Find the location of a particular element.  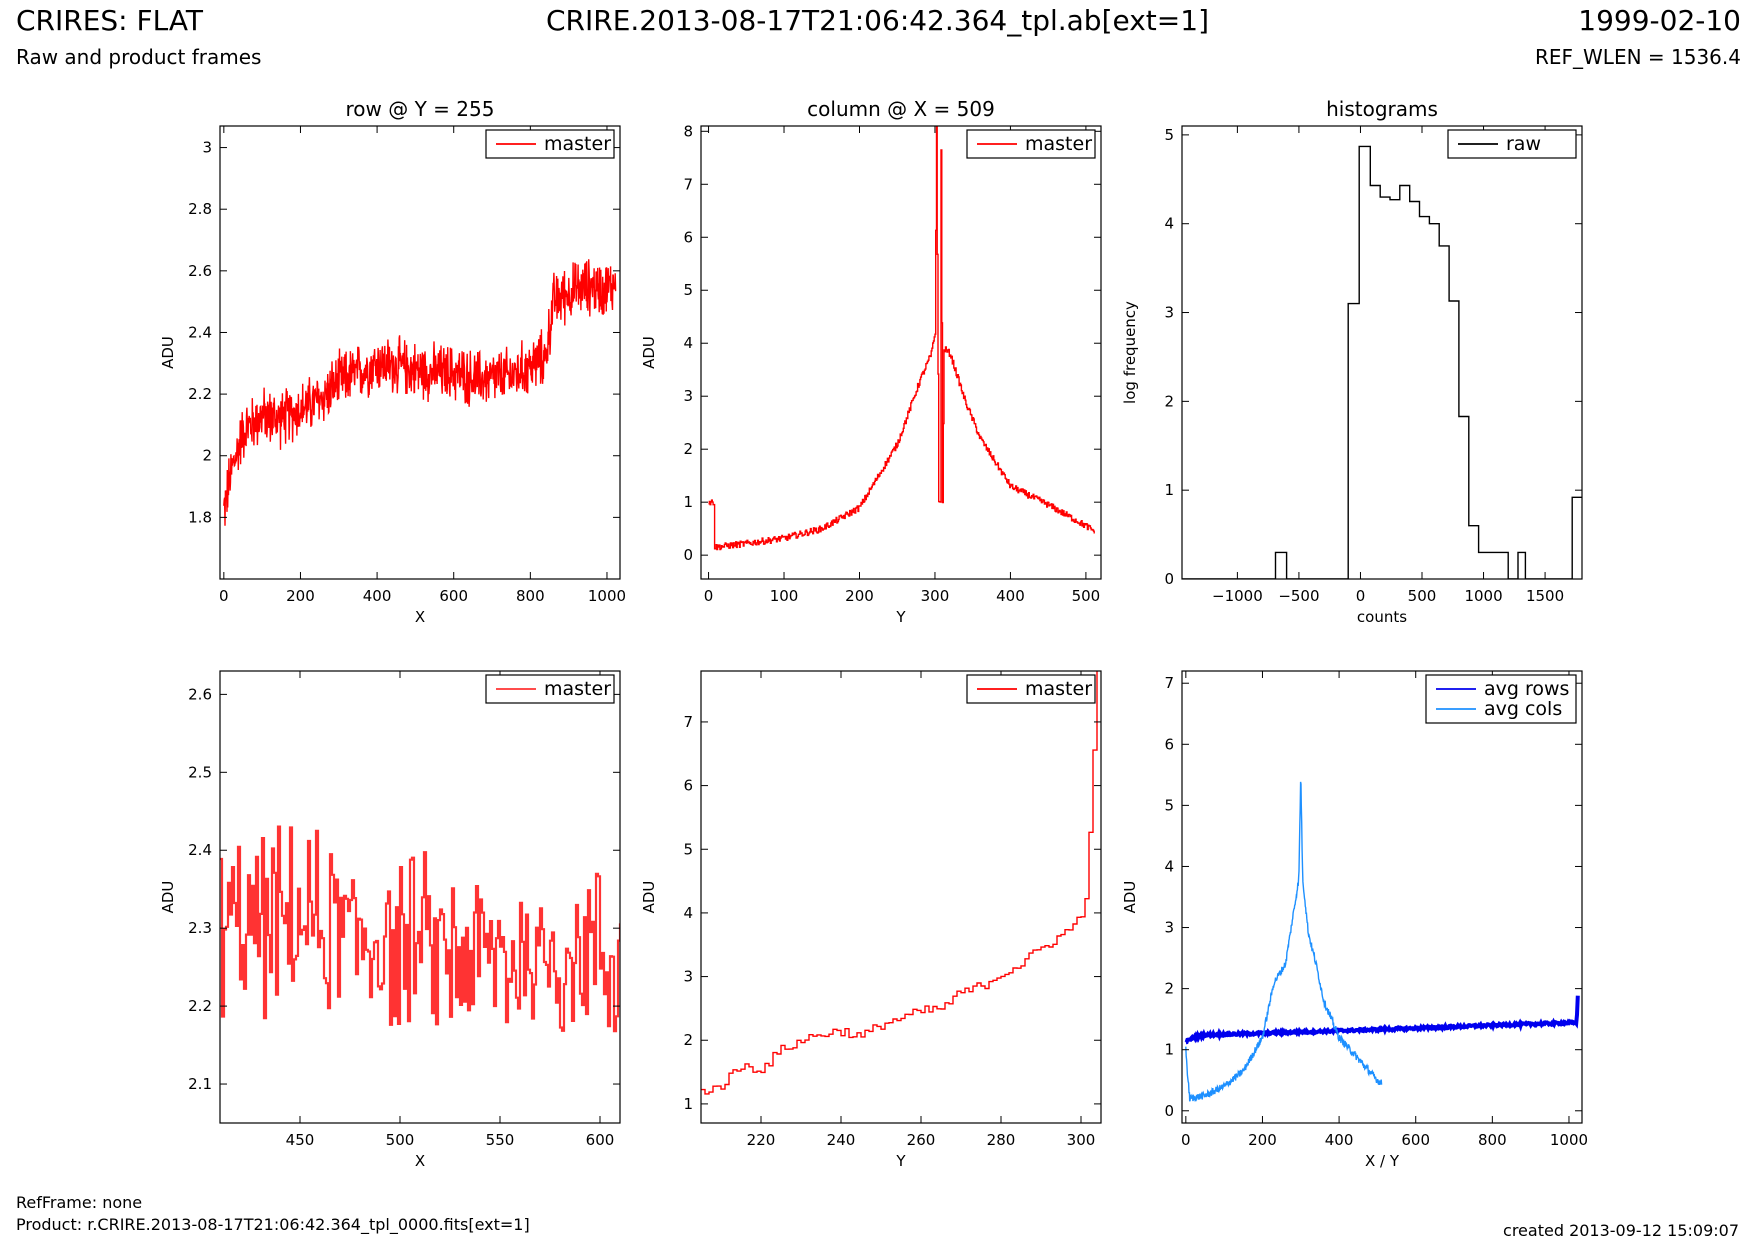

chart-title: histograms is located at coordinates (1382, 109).